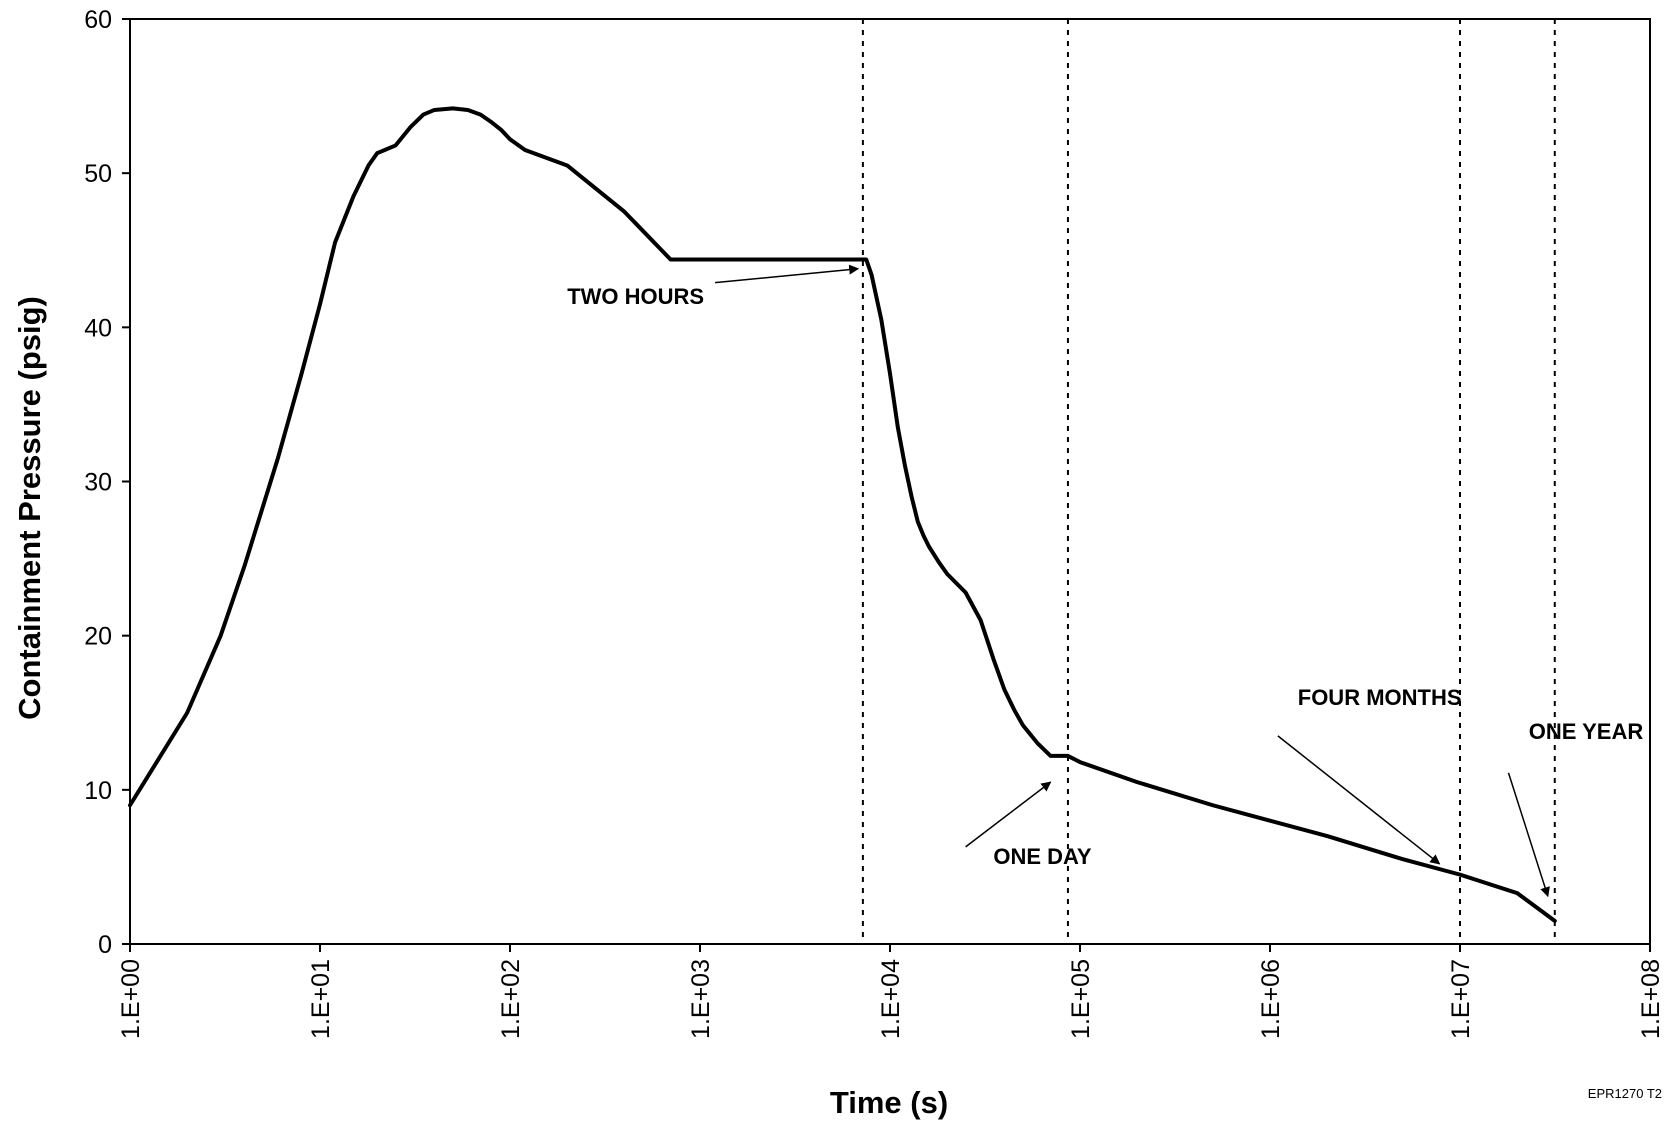 The height and width of the screenshot is (1121, 1673). I want to click on x-tick-label-3: 1.E+03, so click(701, 999).